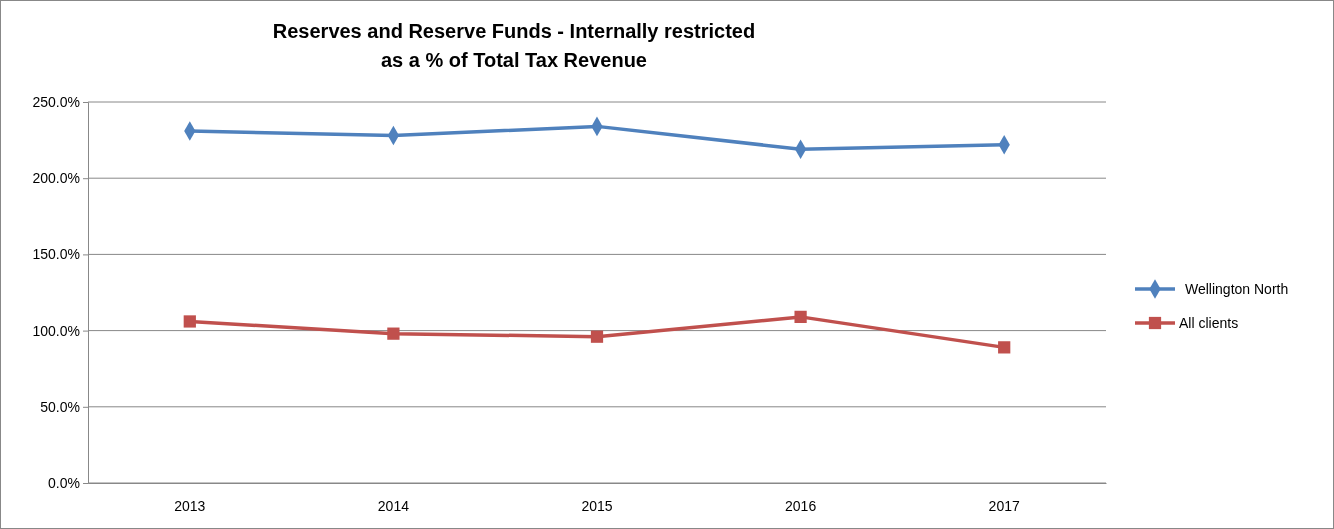 Image resolution: width=1334 pixels, height=529 pixels. What do you see at coordinates (64, 482) in the screenshot?
I see `y-tick-label: 0.0%` at bounding box center [64, 482].